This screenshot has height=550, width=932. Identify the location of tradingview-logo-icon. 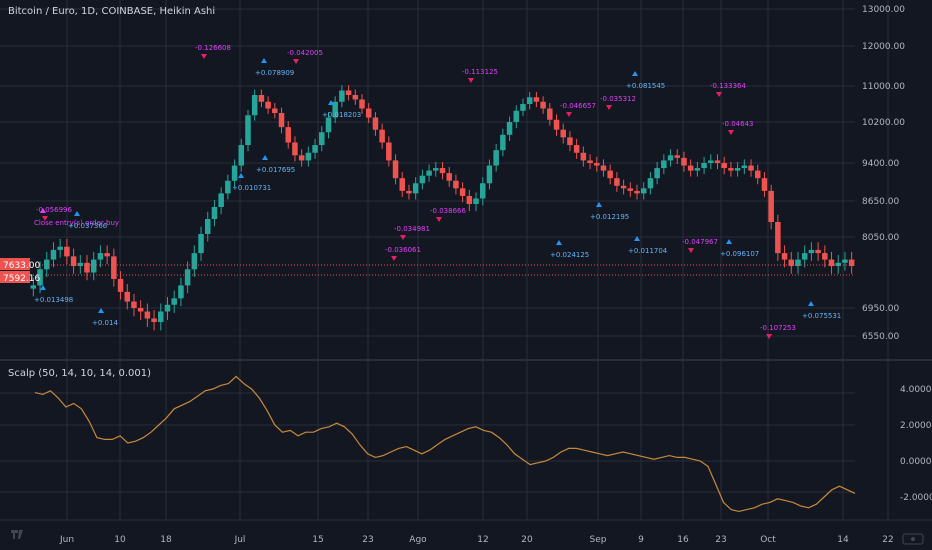
(17, 533).